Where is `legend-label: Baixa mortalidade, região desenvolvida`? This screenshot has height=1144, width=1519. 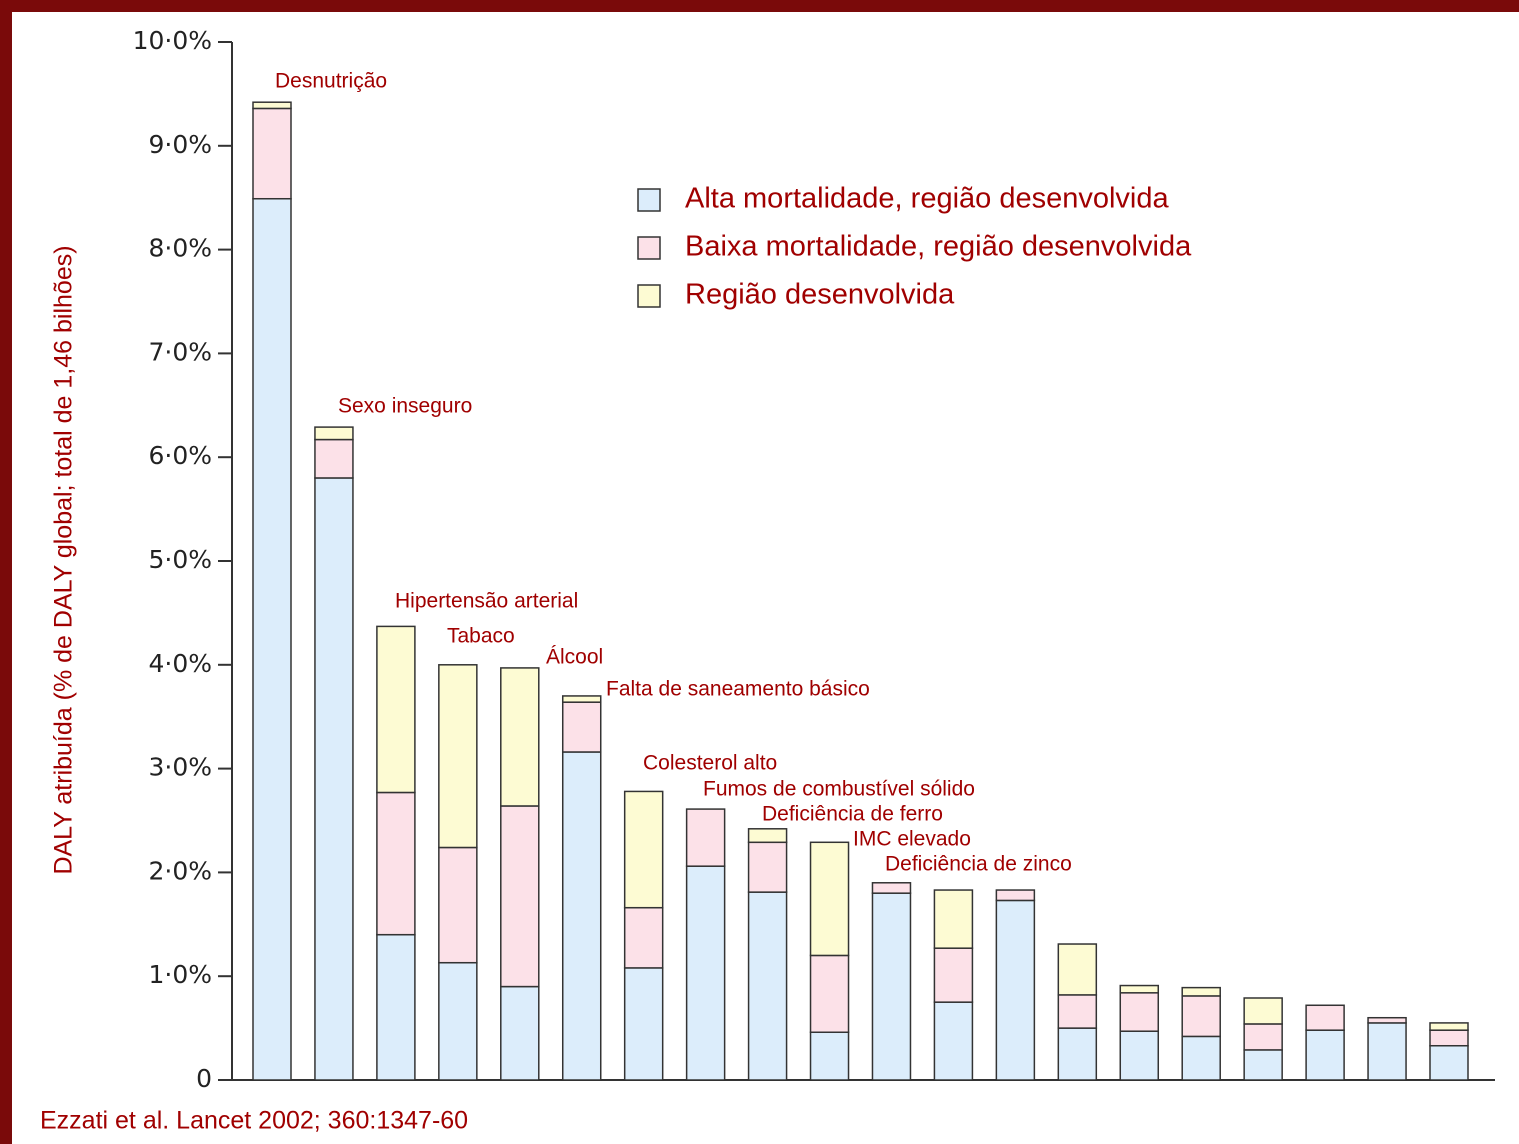
legend-label: Baixa mortalidade, região desenvolvida is located at coordinates (938, 247).